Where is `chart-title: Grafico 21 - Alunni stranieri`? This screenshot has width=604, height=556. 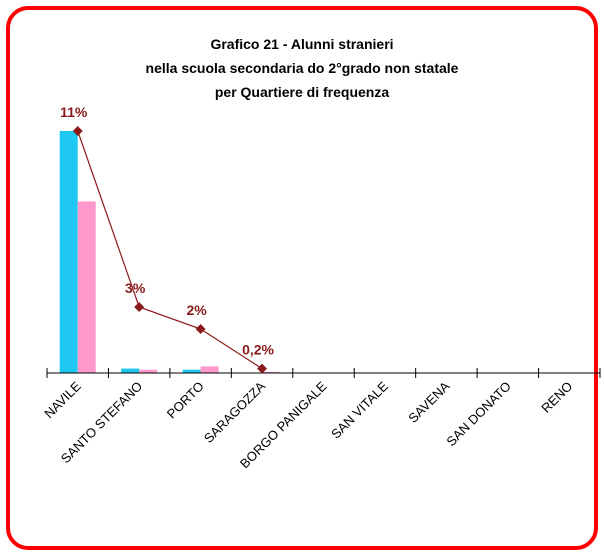
chart-title: Grafico 21 - Alunni stranieri is located at coordinates (301, 44).